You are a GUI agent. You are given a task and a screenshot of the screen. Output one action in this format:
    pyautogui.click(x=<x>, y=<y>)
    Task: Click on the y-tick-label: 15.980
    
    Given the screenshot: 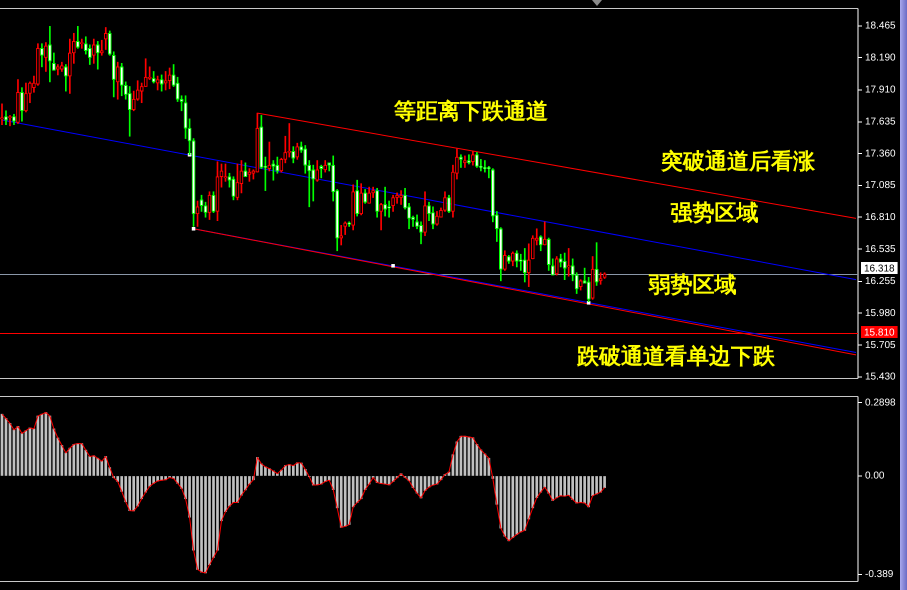 What is the action you would take?
    pyautogui.click(x=880, y=313)
    